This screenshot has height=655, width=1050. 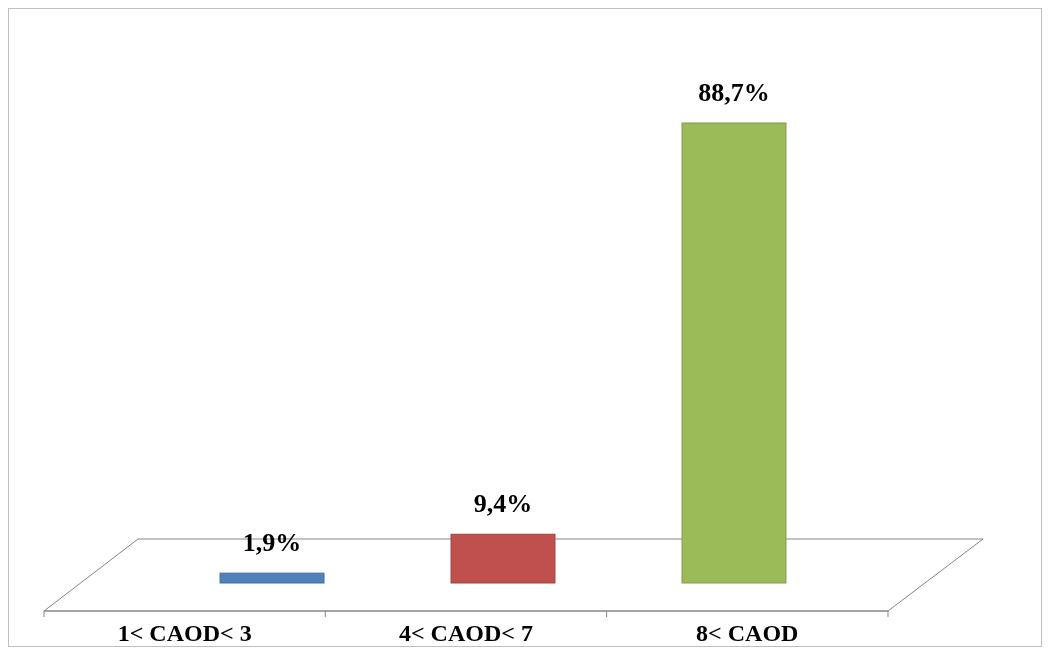 What do you see at coordinates (747, 633) in the screenshot?
I see `x-tick-label: 8< CAOD` at bounding box center [747, 633].